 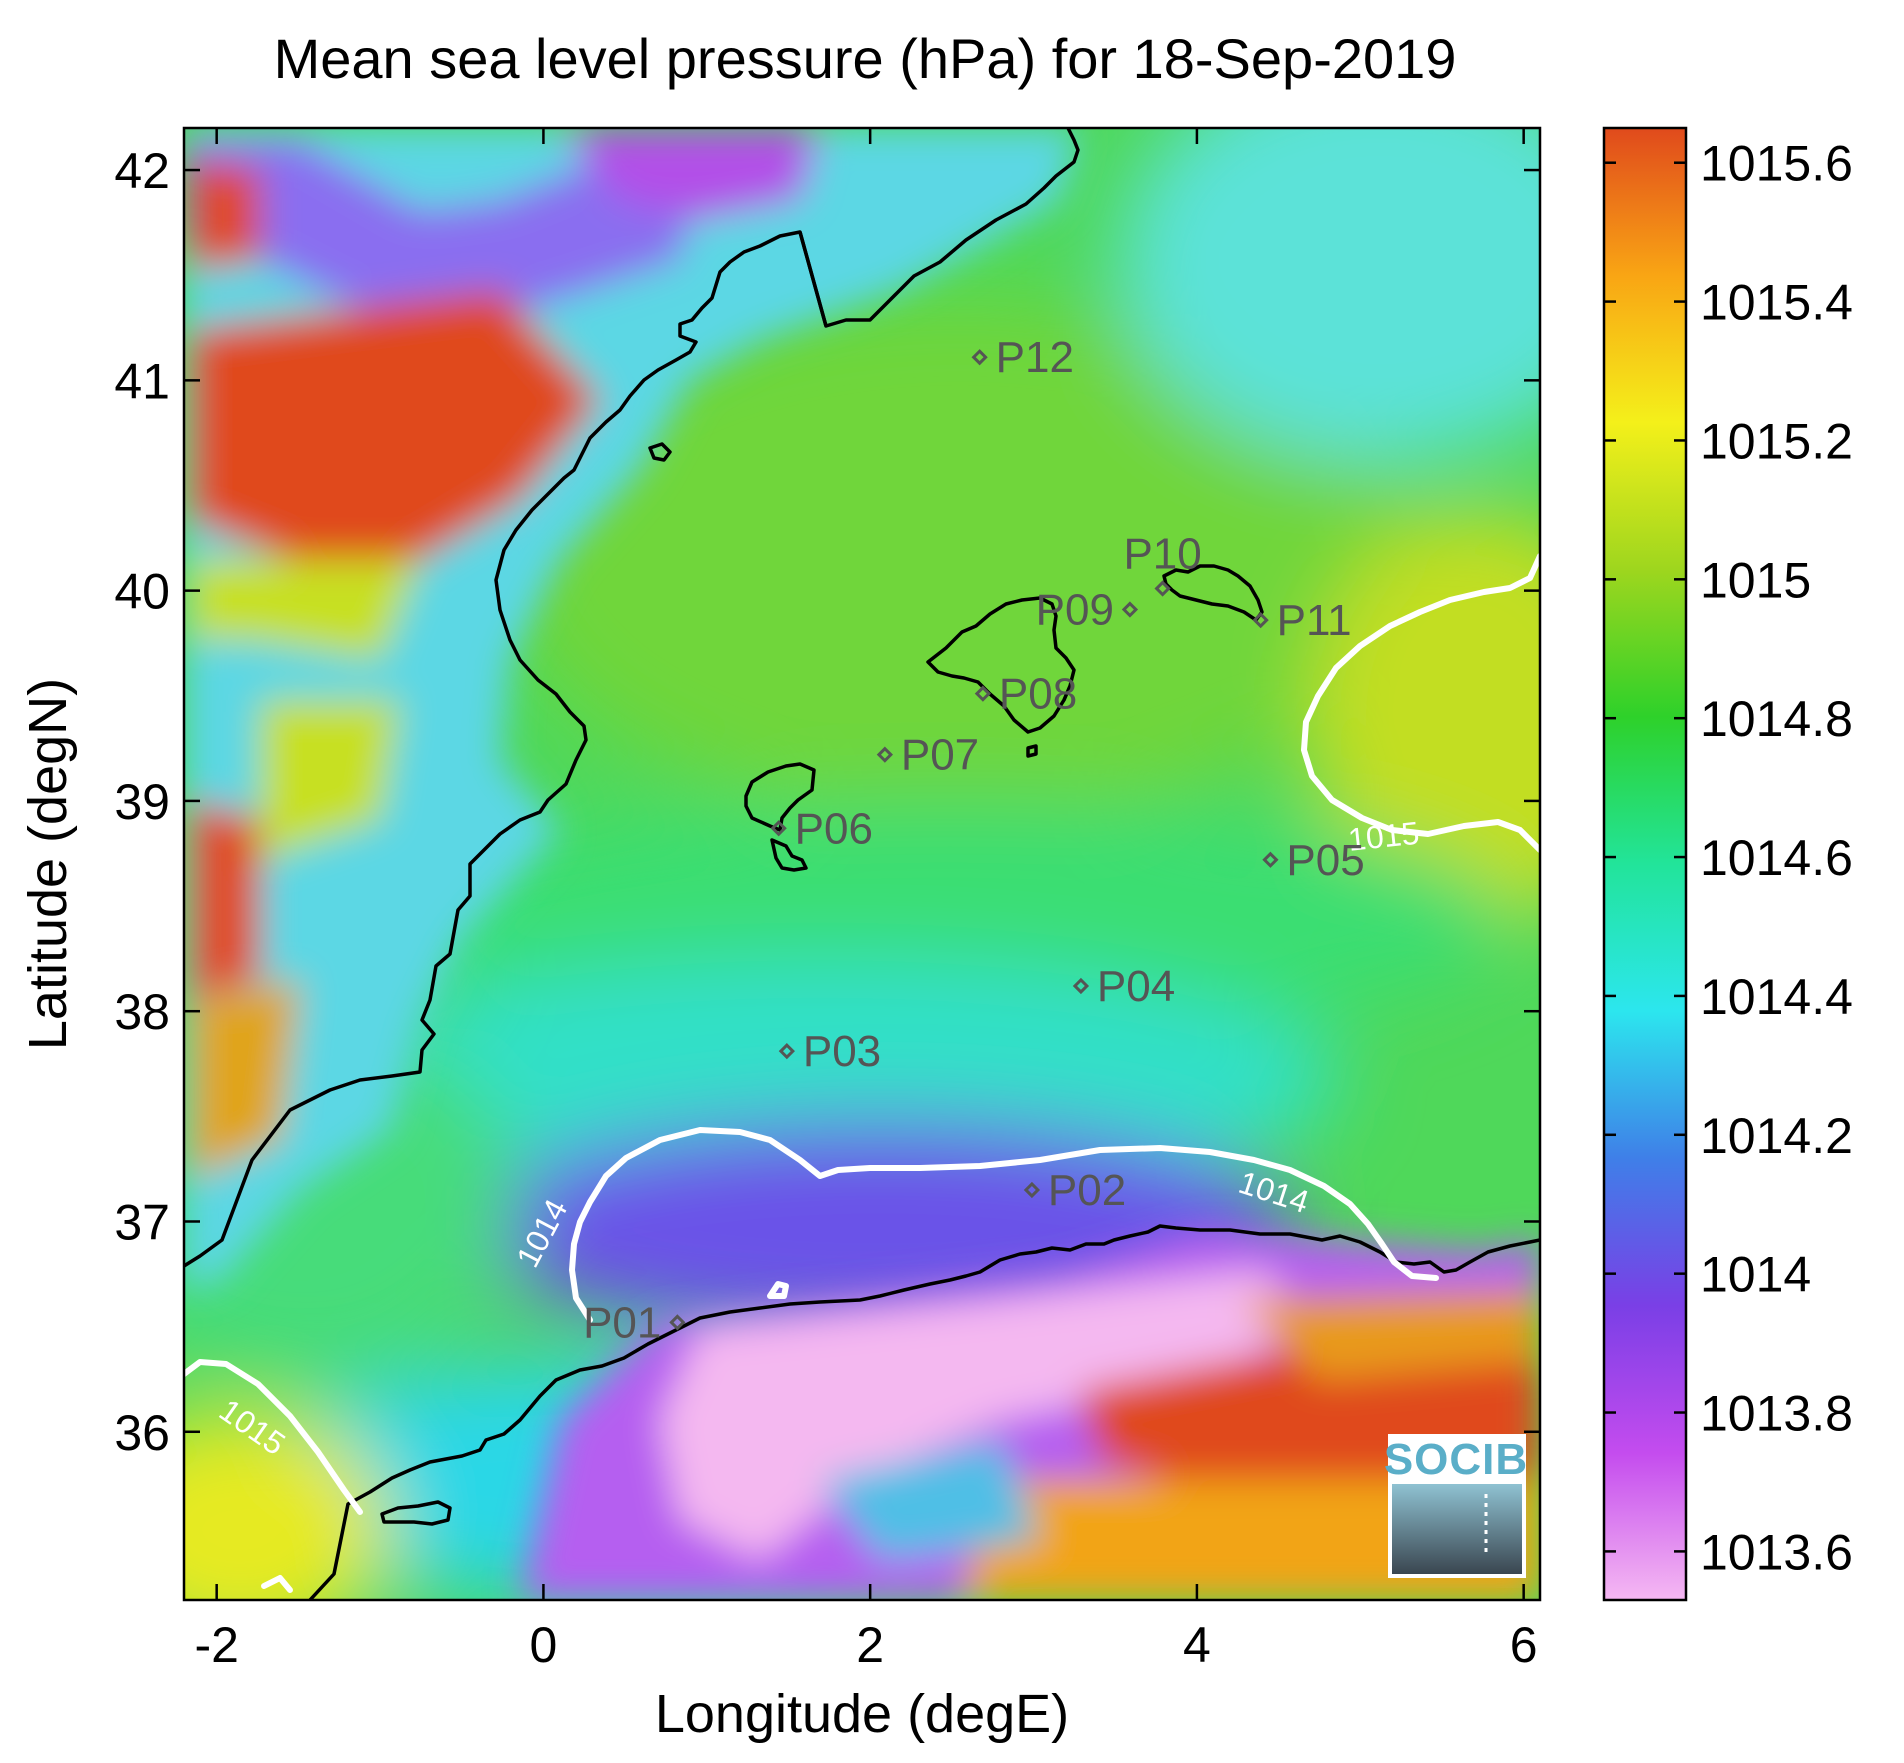 I want to click on x-tick-label: 6, so click(x=1524, y=1645).